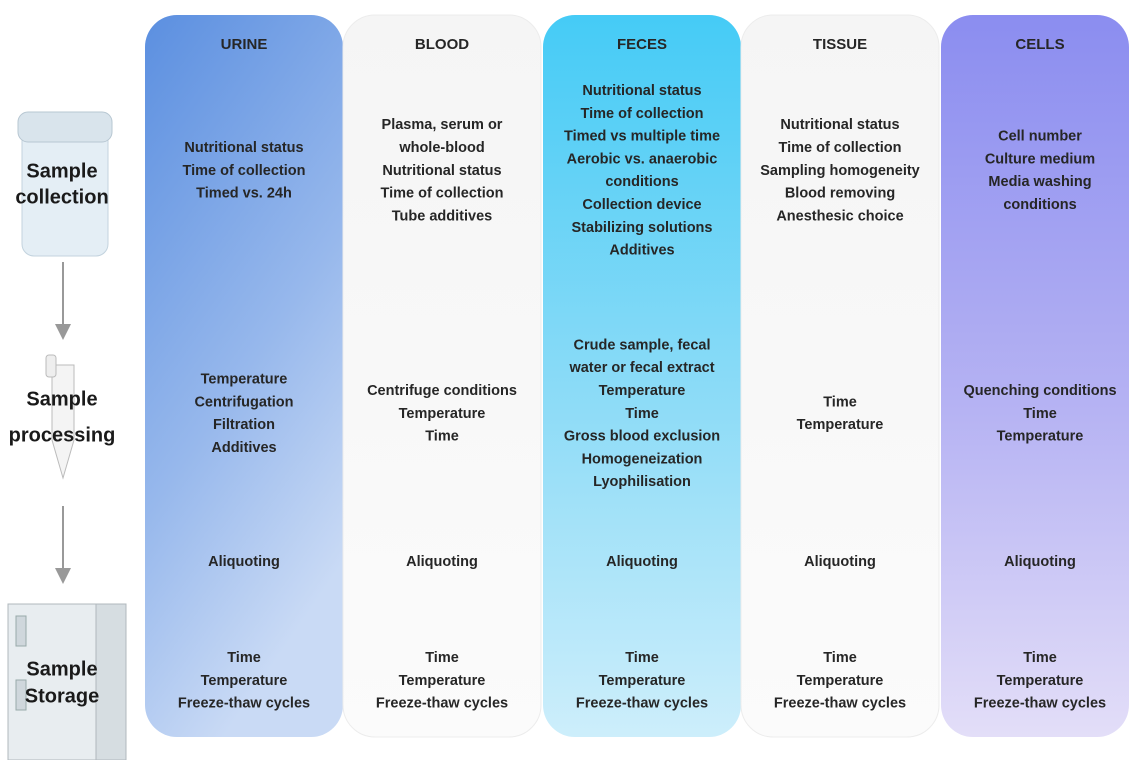 This screenshot has height=760, width=1129. What do you see at coordinates (641, 205) in the screenshot?
I see `cell-text: Collection device` at bounding box center [641, 205].